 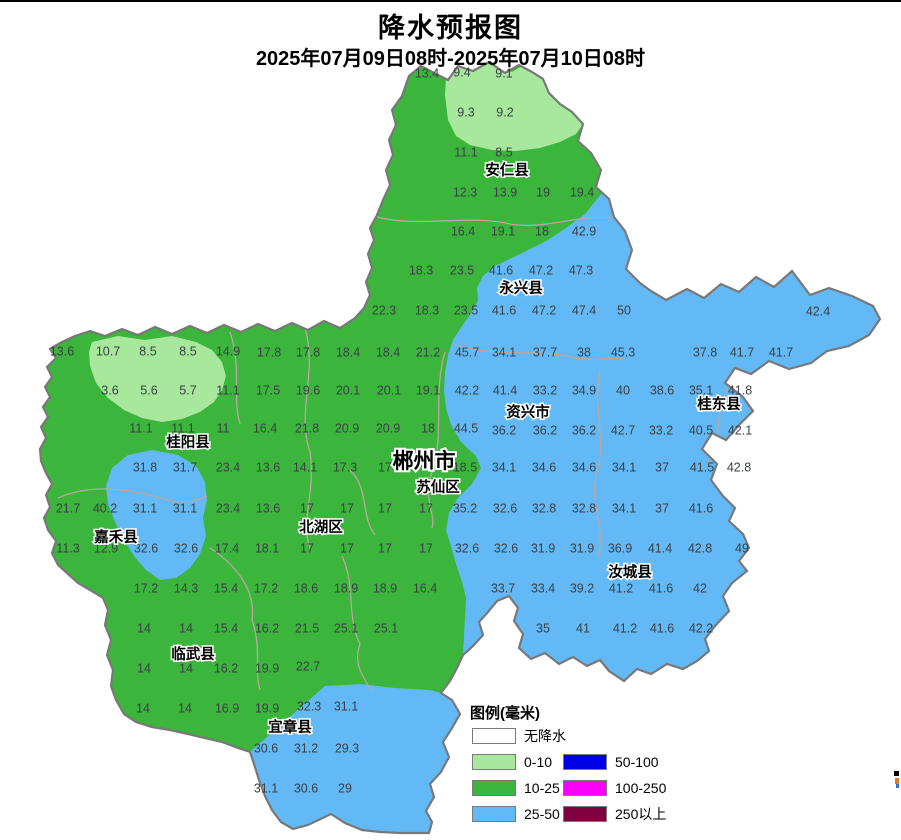 I want to click on legend-label: 无降水, so click(x=545, y=736).